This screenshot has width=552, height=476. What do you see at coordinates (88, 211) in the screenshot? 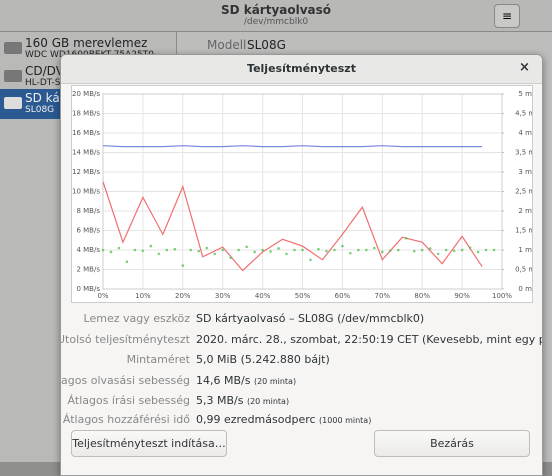
I see `y-tick-label: 8 MB/s` at bounding box center [88, 211].